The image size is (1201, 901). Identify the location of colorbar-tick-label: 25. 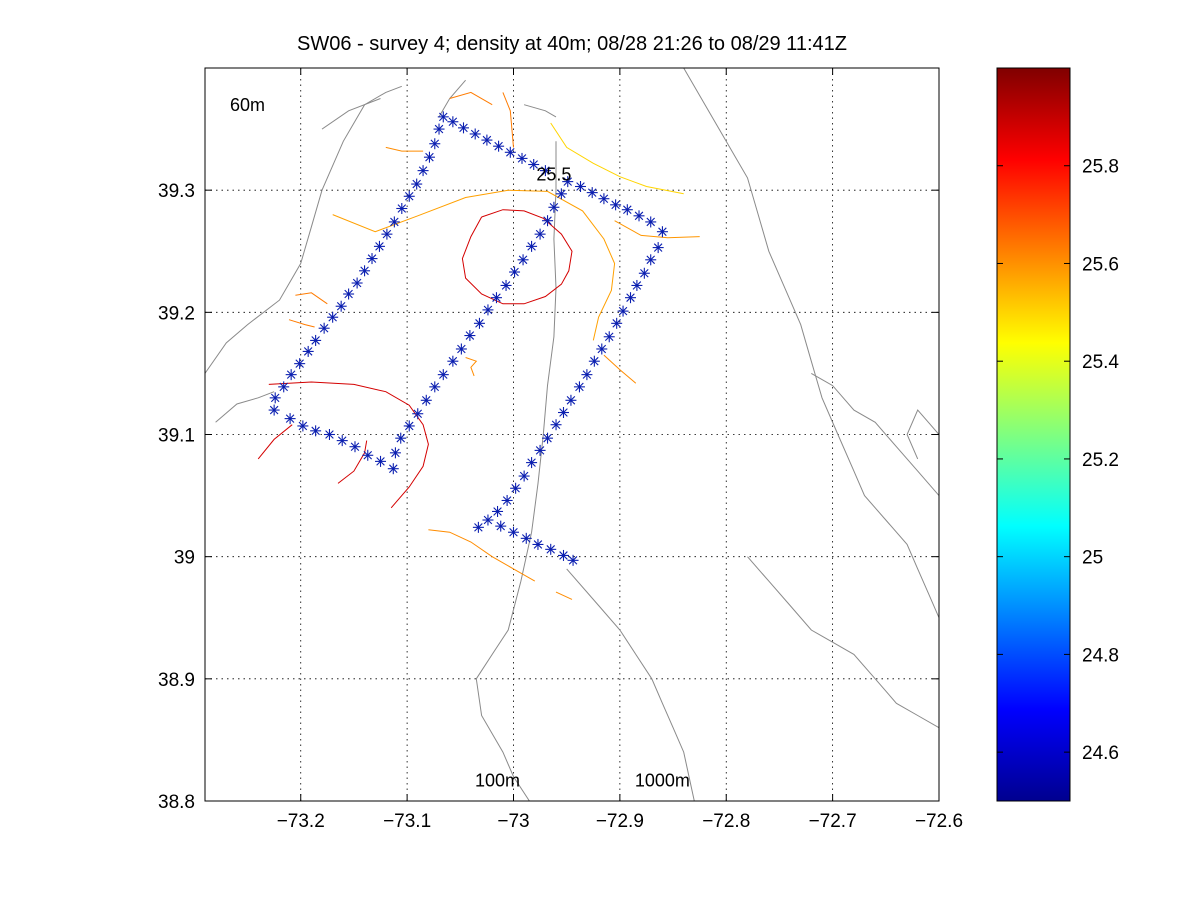
(1092, 558).